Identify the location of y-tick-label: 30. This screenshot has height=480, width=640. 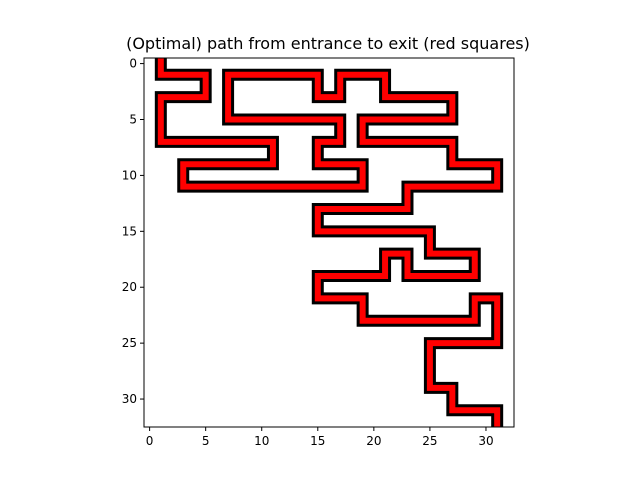
(129, 399).